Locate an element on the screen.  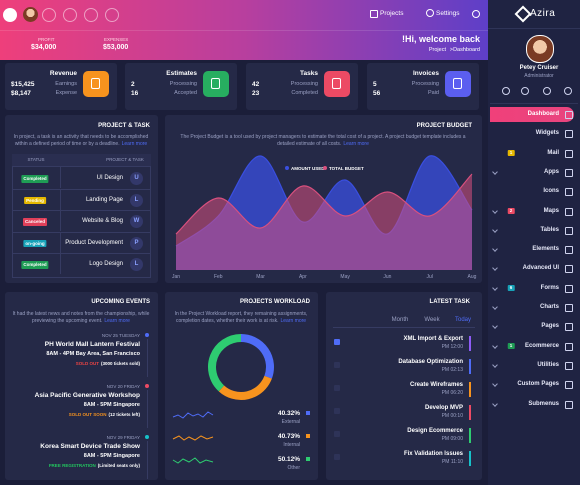
event-date: NOV 20 FRIDAY is located at coordinates (123, 386).